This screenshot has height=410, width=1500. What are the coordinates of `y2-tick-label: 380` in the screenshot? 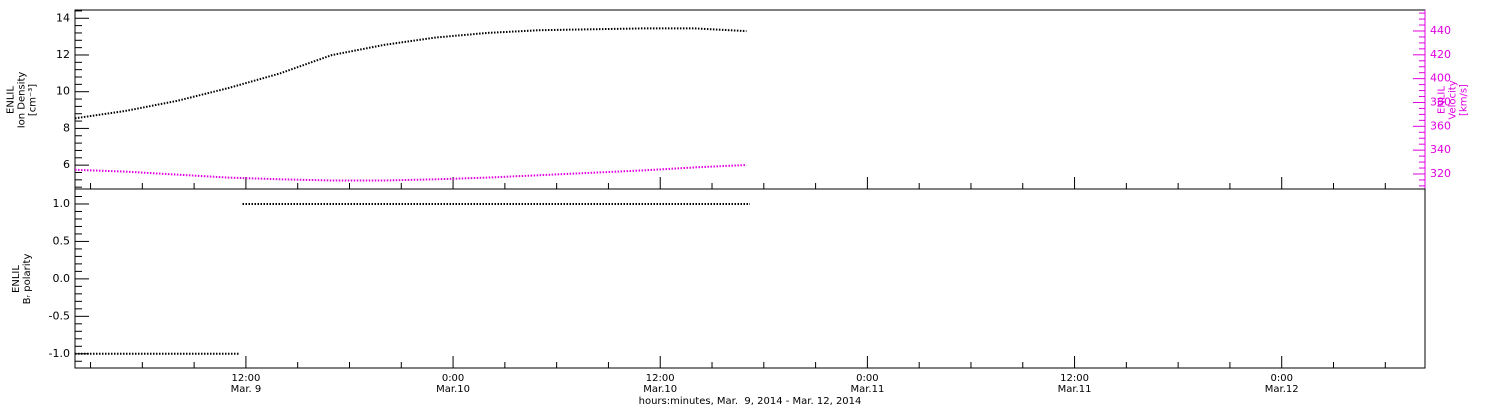 It's located at (1440, 101).